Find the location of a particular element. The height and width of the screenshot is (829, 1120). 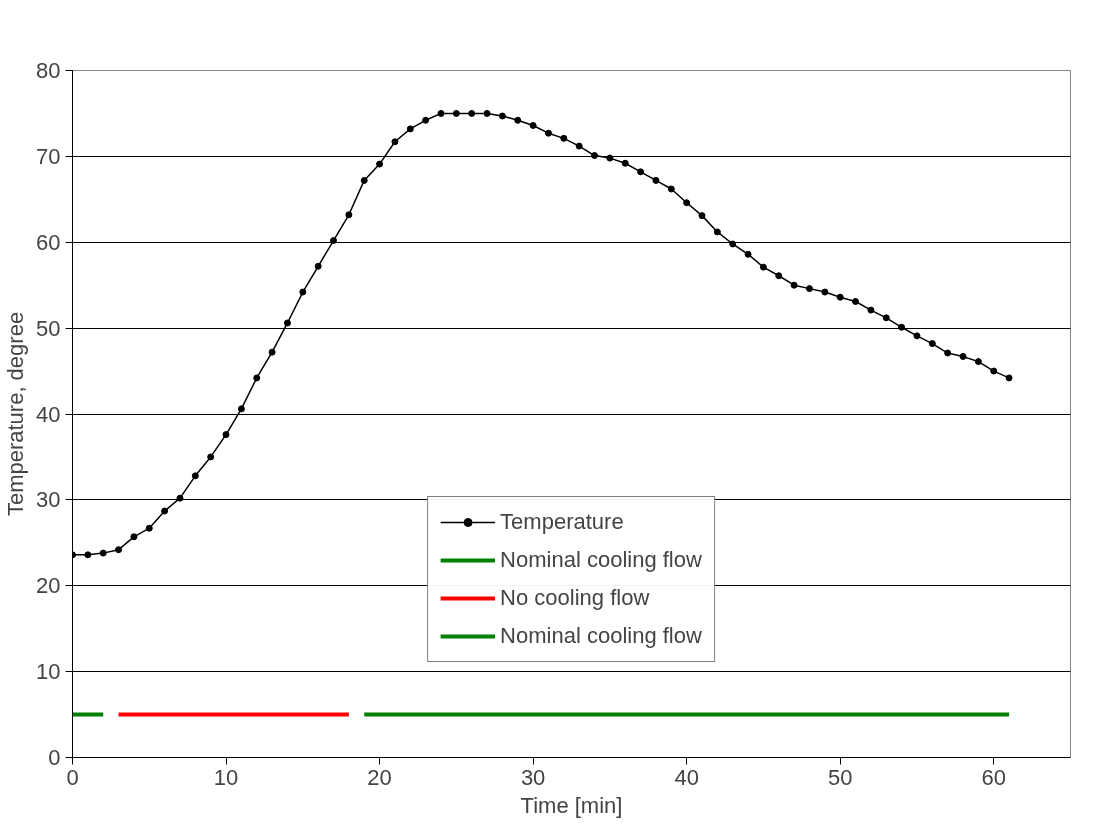

y-tick-label: 10 is located at coordinates (48, 672).